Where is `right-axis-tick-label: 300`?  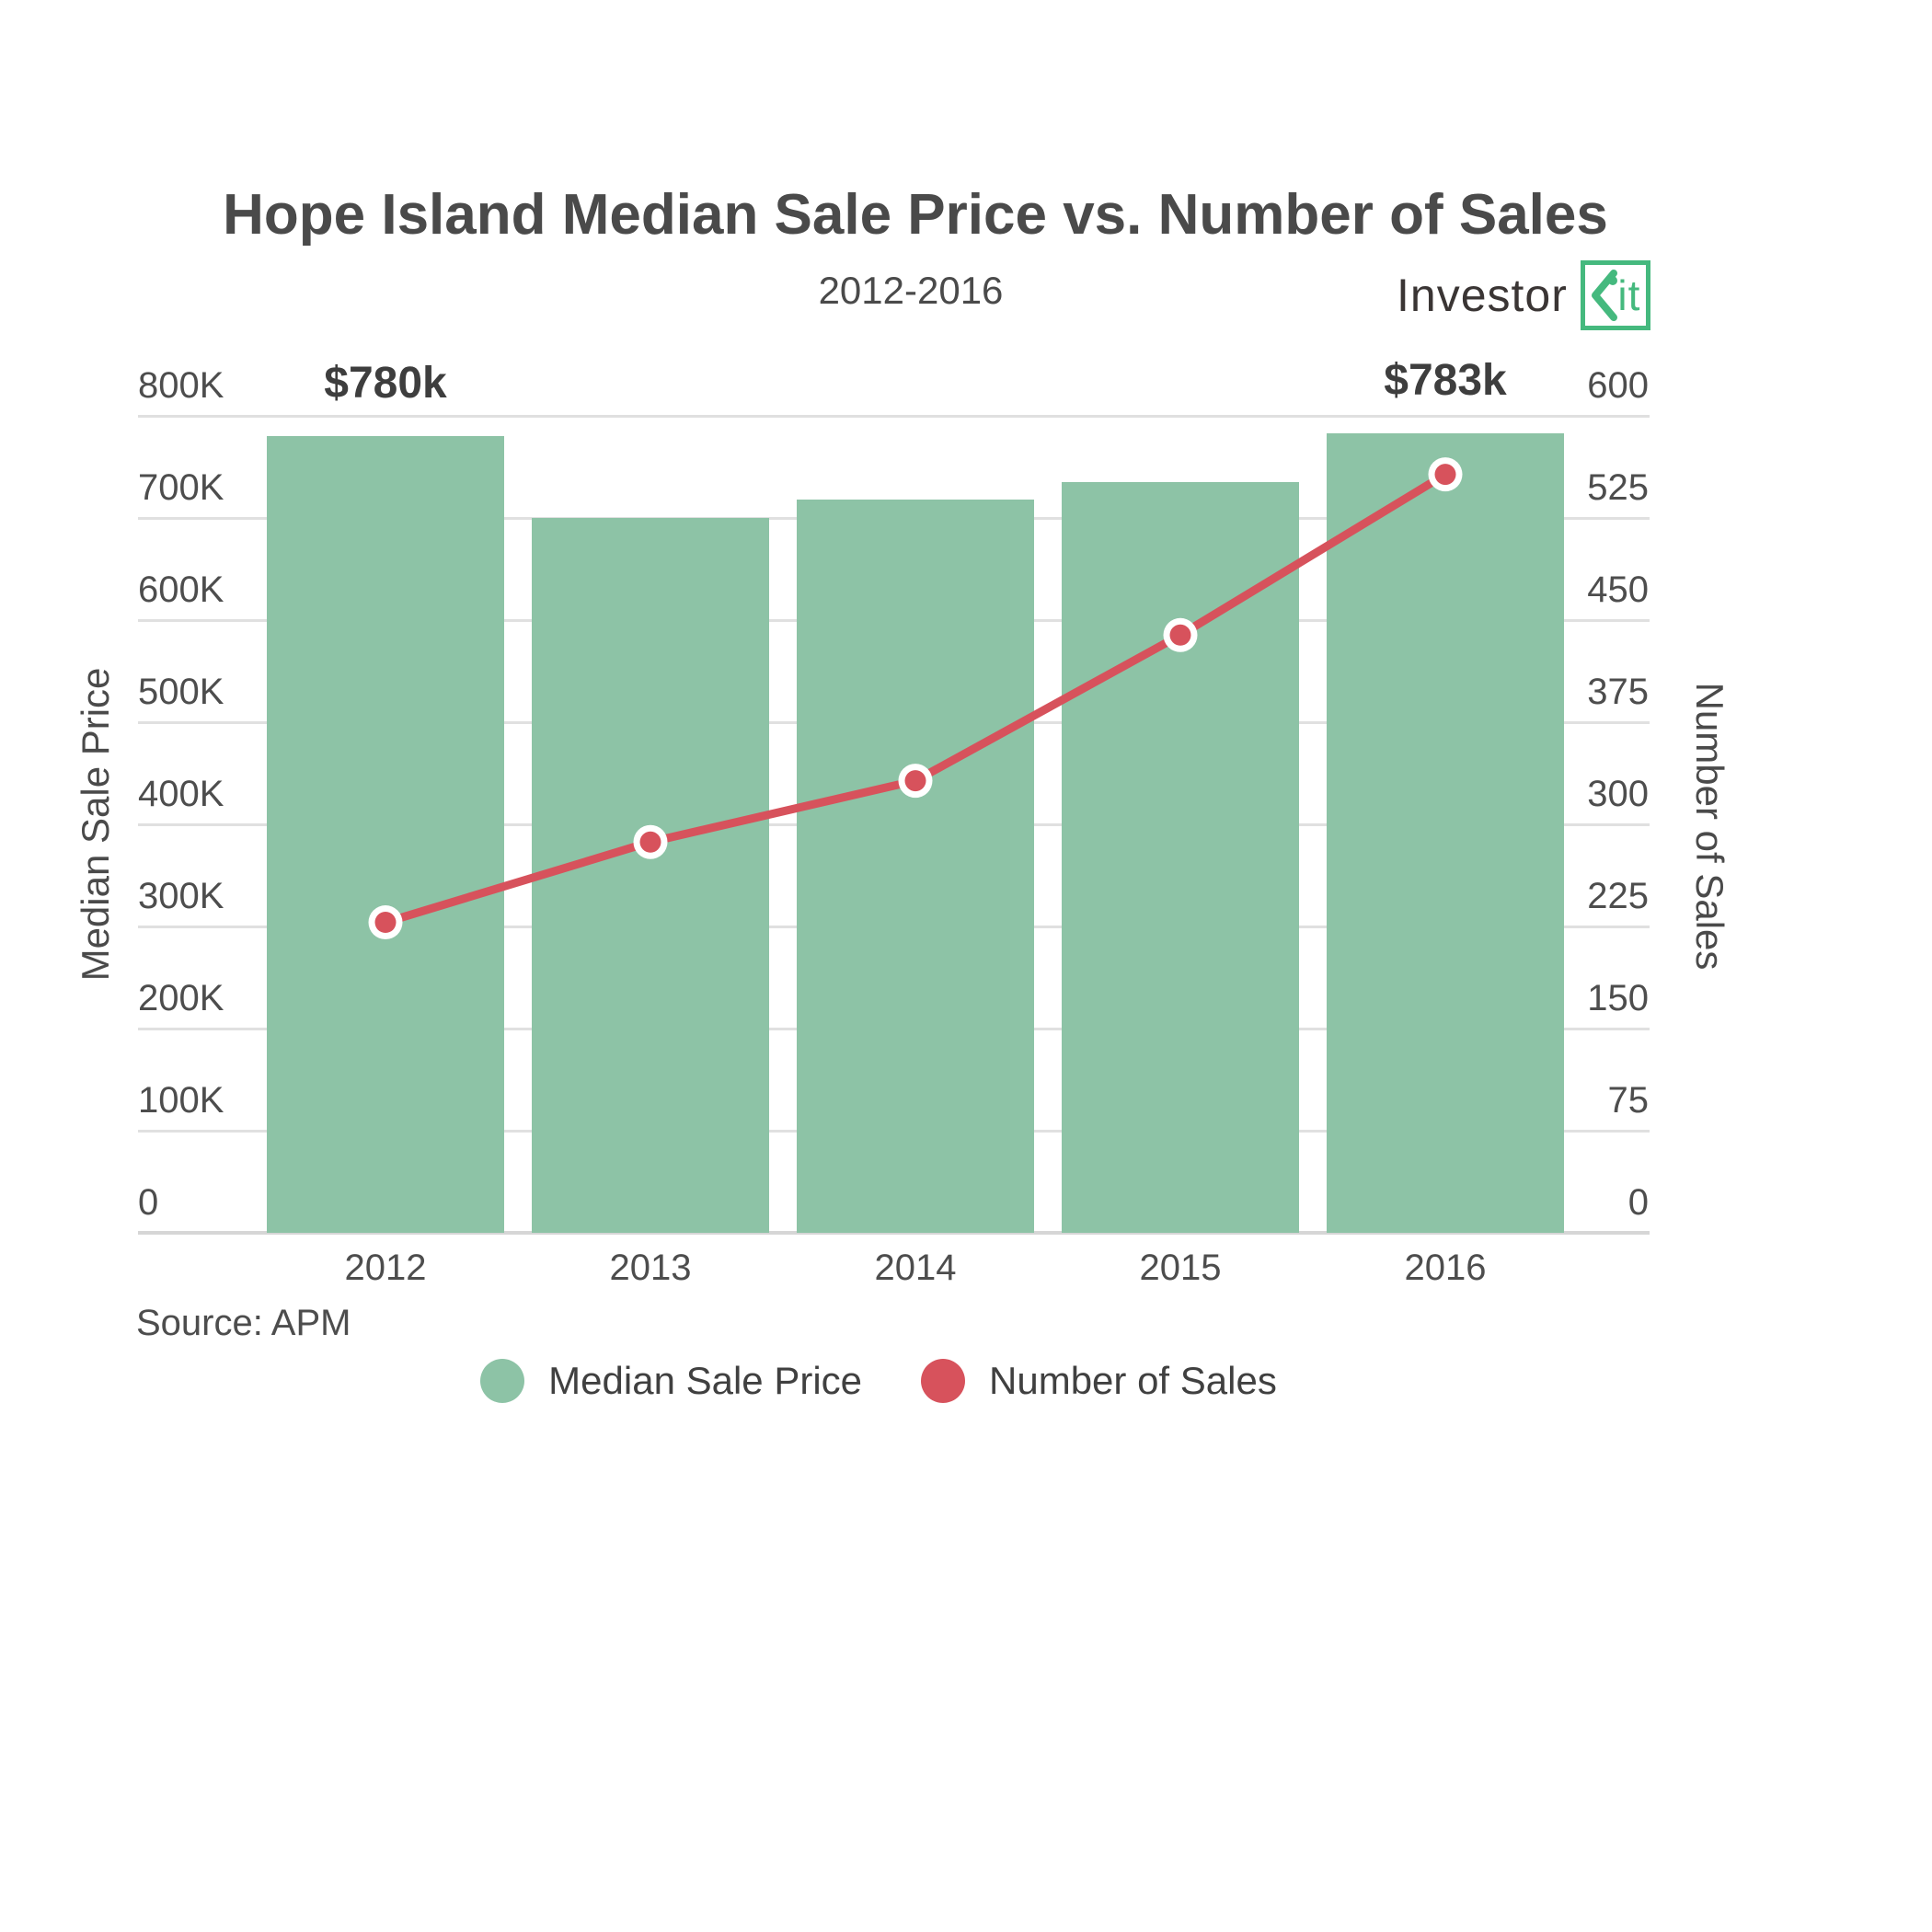
right-axis-tick-label: 300 is located at coordinates (1618, 794).